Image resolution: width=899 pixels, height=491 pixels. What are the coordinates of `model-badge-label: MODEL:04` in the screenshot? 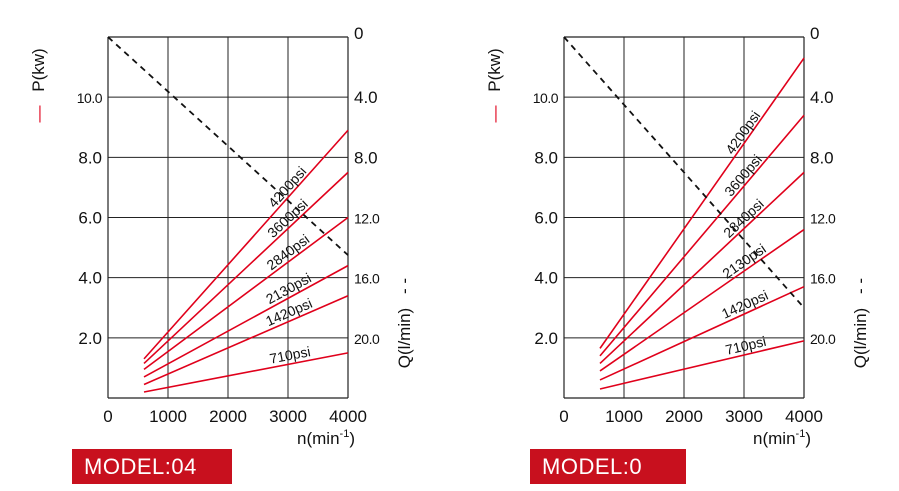 It's located at (140, 466).